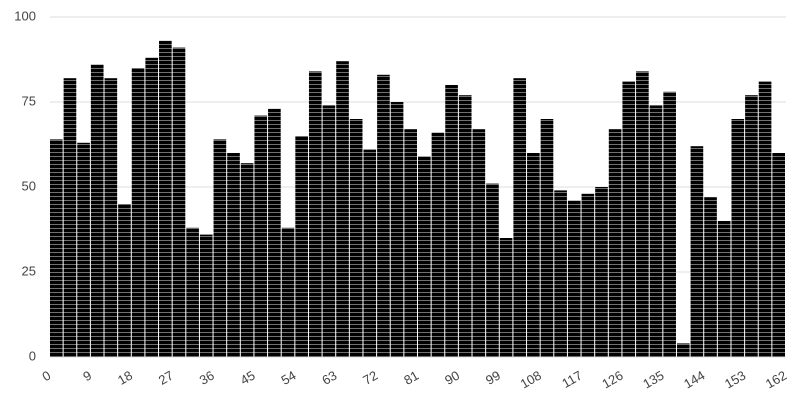  I want to click on x-tick-label: 63, so click(329, 378).